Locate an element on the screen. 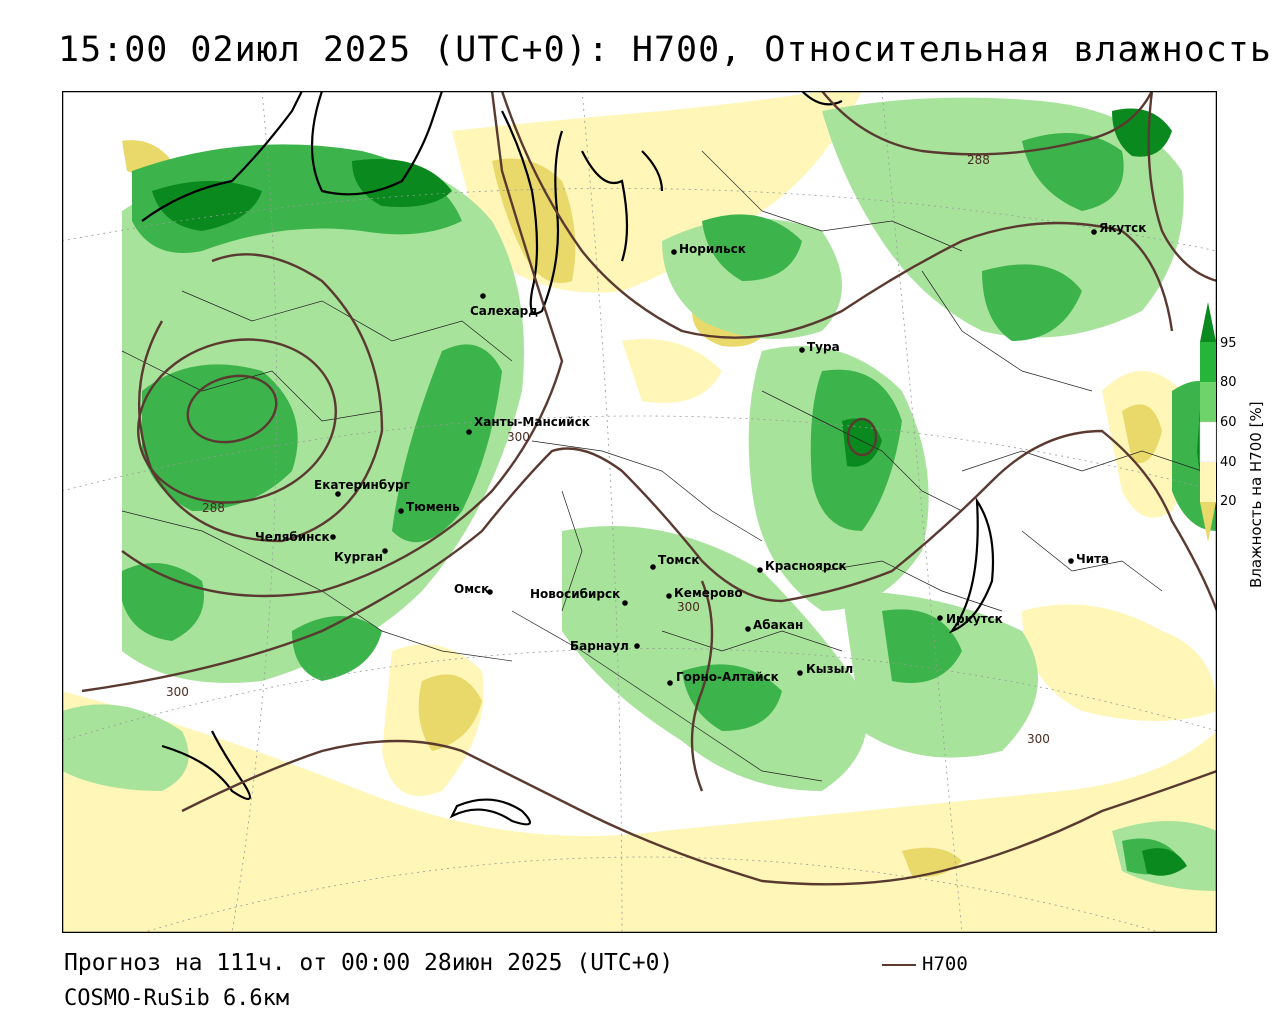  colorbar-tick: 80 is located at coordinates (1228, 382).